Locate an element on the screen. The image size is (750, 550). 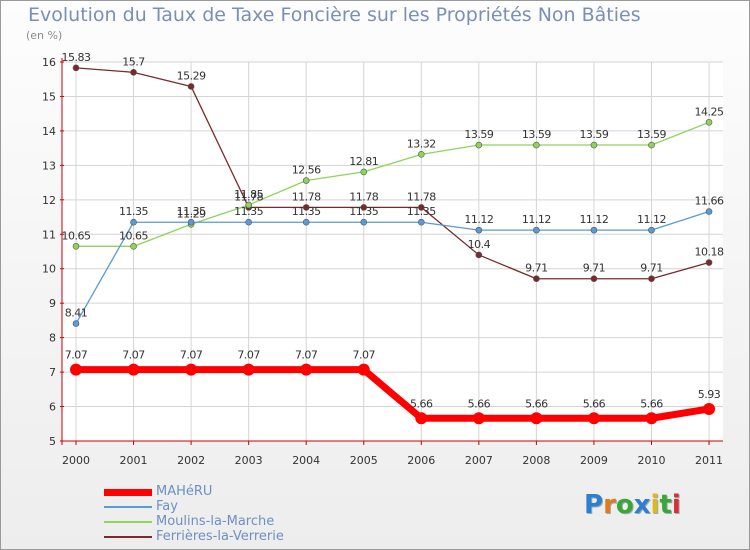
x-tick-label: 2008 is located at coordinates (536, 460).